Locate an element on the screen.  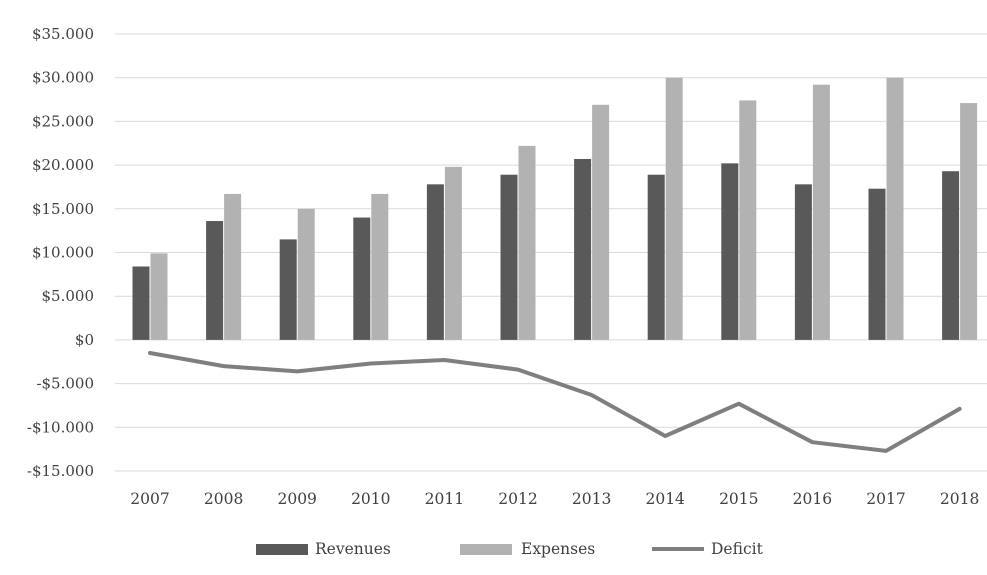
y-tick-label: $15.000 is located at coordinates (63, 209).